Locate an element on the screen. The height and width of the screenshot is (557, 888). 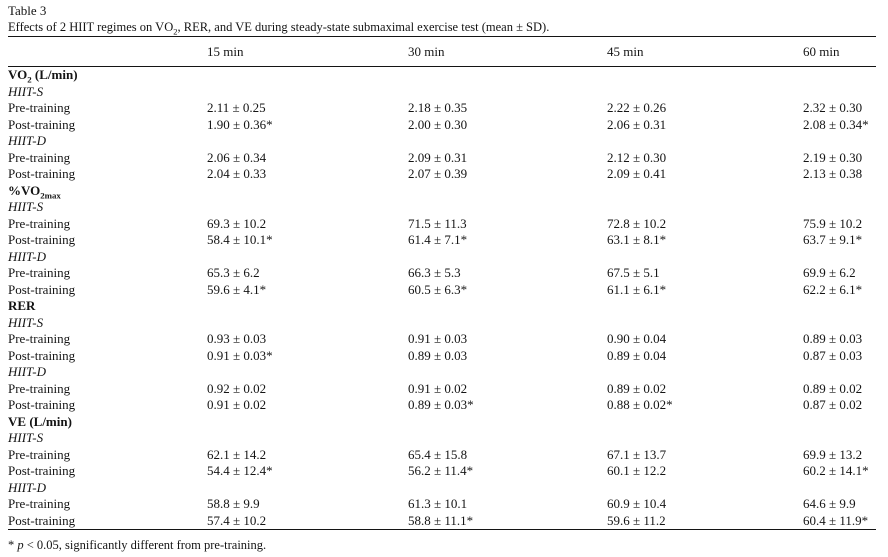
value-cell: 2.09 ± 0.31 is located at coordinates (438, 157).